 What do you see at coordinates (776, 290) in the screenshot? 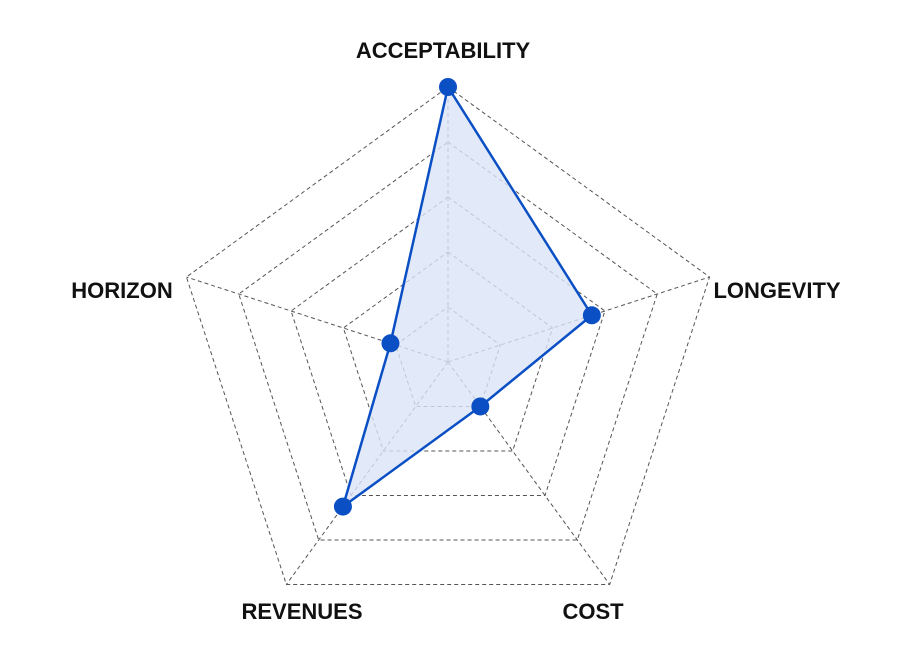
I see `axis-label-longevity: LONGEVITY` at bounding box center [776, 290].